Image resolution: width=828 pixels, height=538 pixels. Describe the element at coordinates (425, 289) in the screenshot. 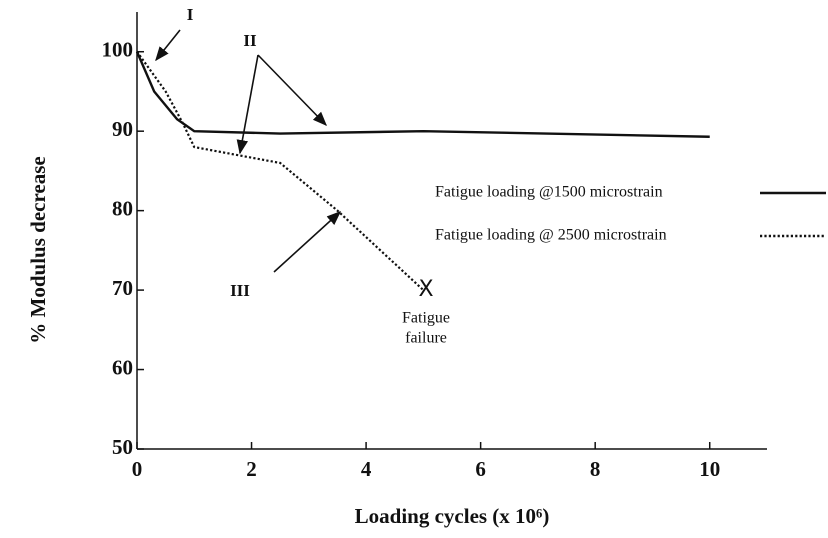

I see `annotation: X` at that location.